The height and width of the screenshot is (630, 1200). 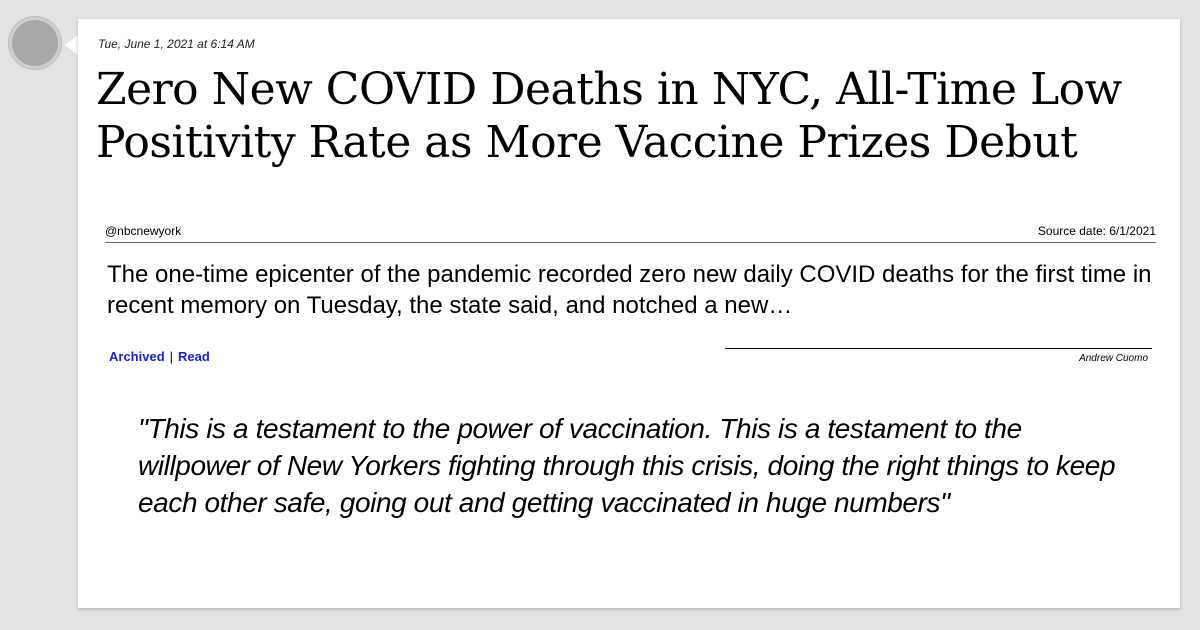 What do you see at coordinates (630, 232) in the screenshot?
I see `source-meta-row: @nbcnewyork Source date: 6/1/2021` at bounding box center [630, 232].